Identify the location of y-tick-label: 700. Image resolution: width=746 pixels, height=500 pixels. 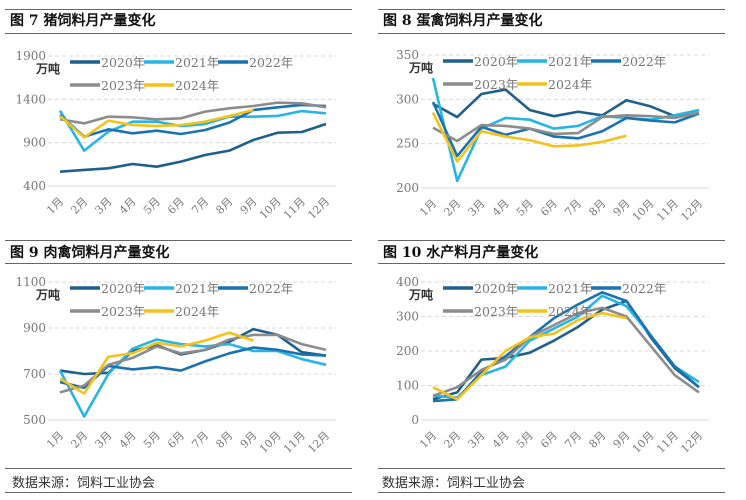
(34, 374).